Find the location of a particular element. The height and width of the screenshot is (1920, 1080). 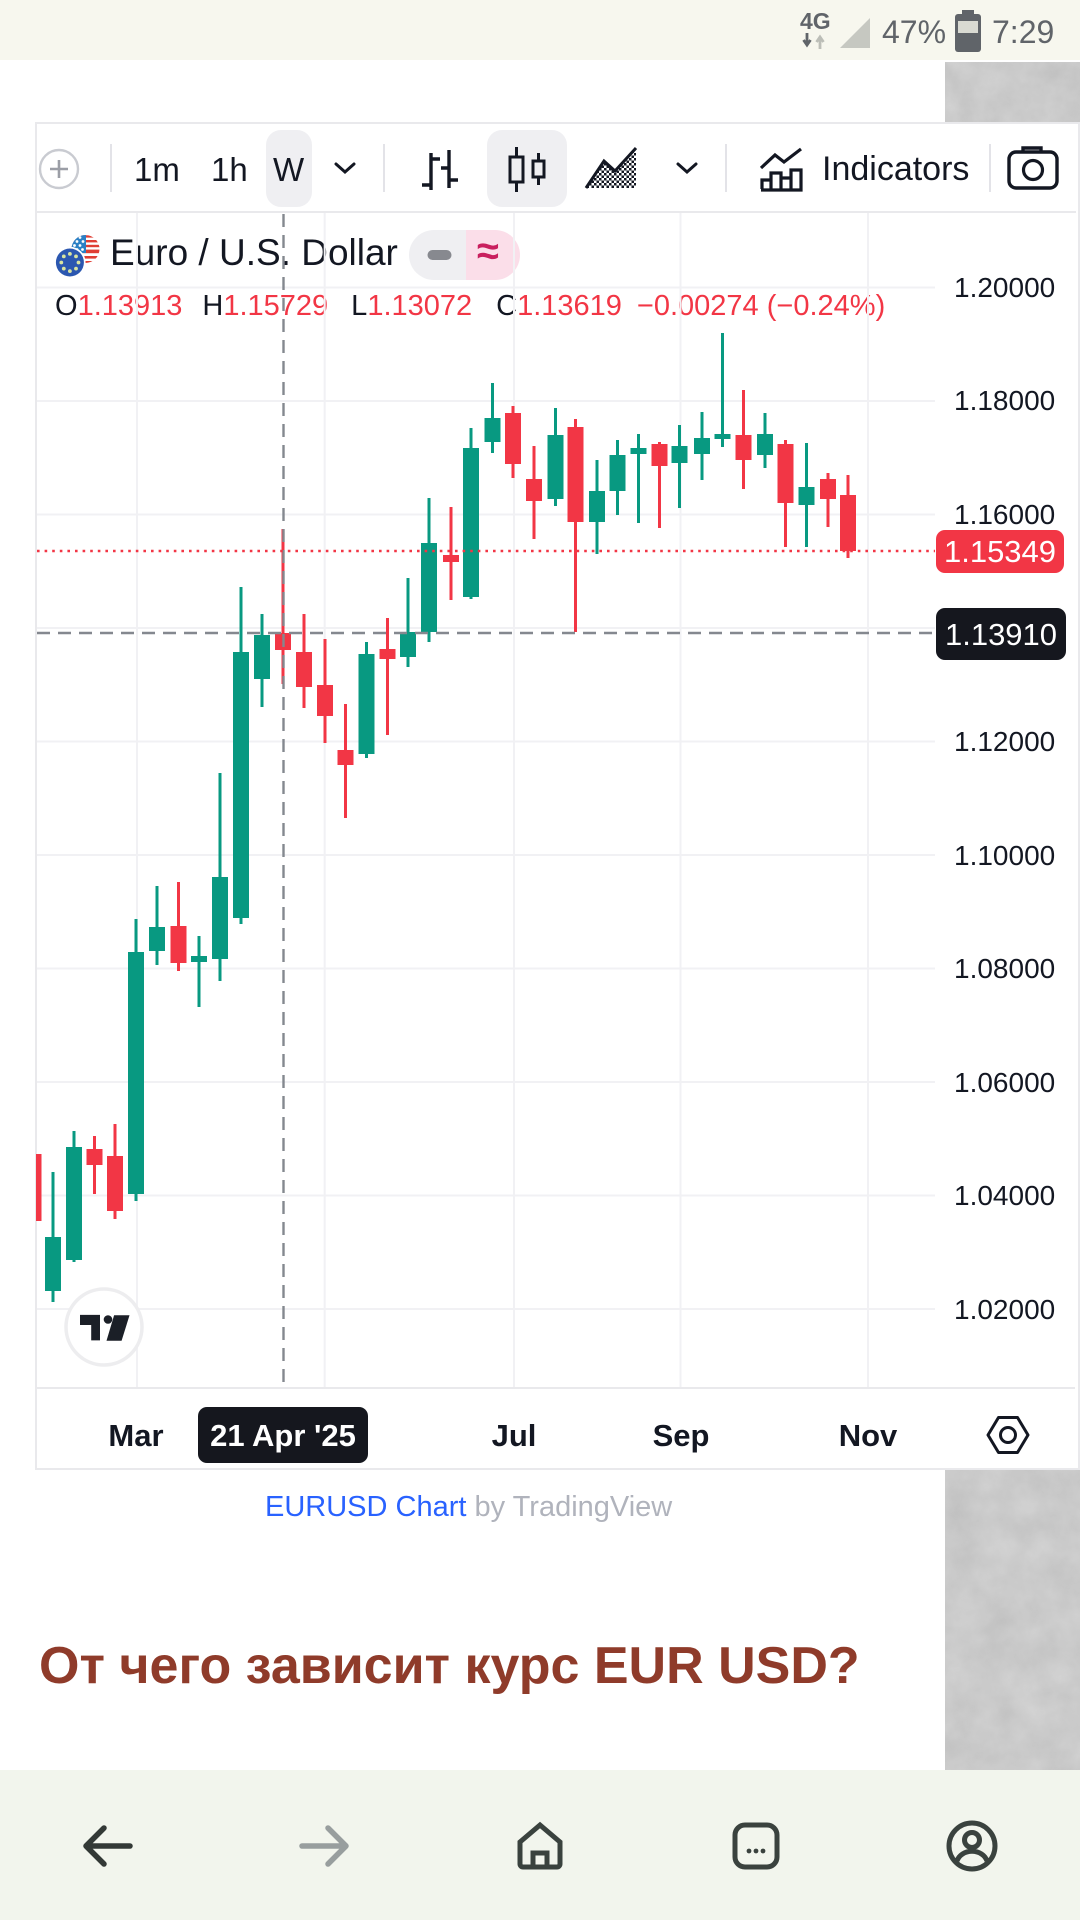

svg-text: 1.18000 is located at coordinates (1004, 400).